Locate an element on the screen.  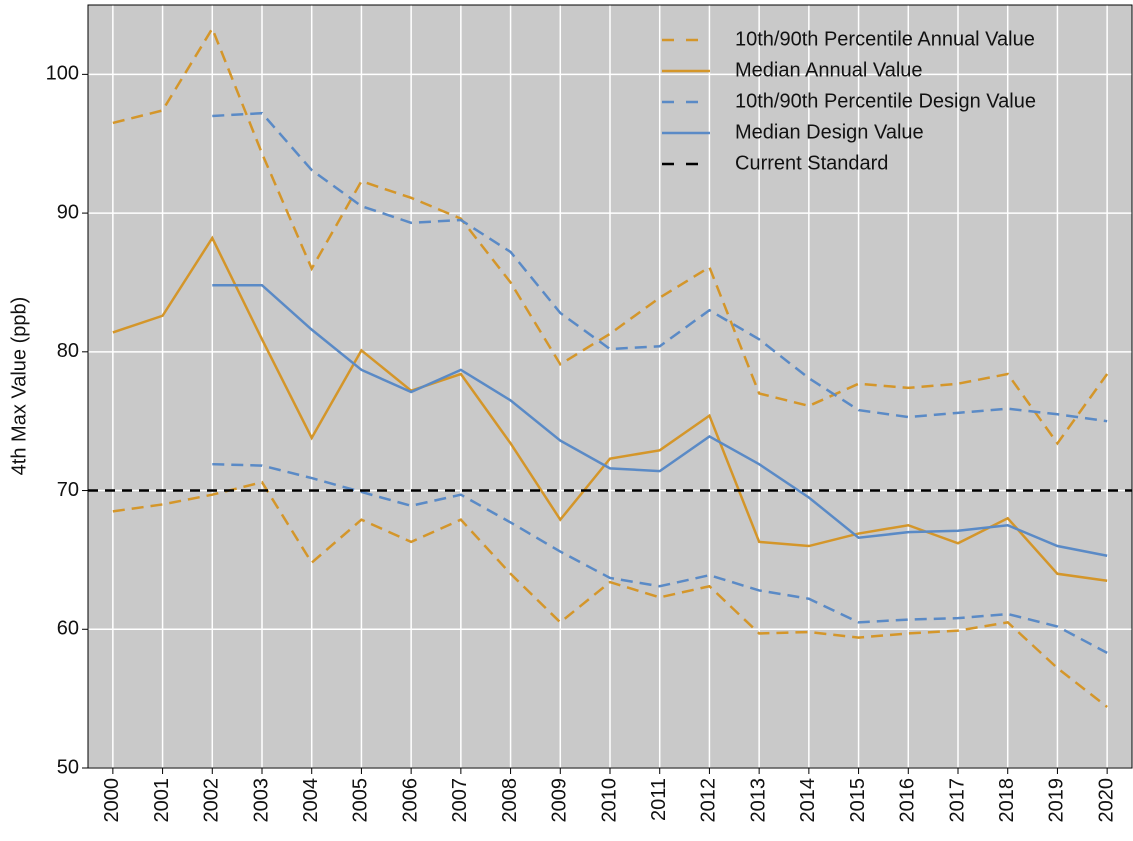
x-tick-label: 2018 is located at coordinates (1007, 800).